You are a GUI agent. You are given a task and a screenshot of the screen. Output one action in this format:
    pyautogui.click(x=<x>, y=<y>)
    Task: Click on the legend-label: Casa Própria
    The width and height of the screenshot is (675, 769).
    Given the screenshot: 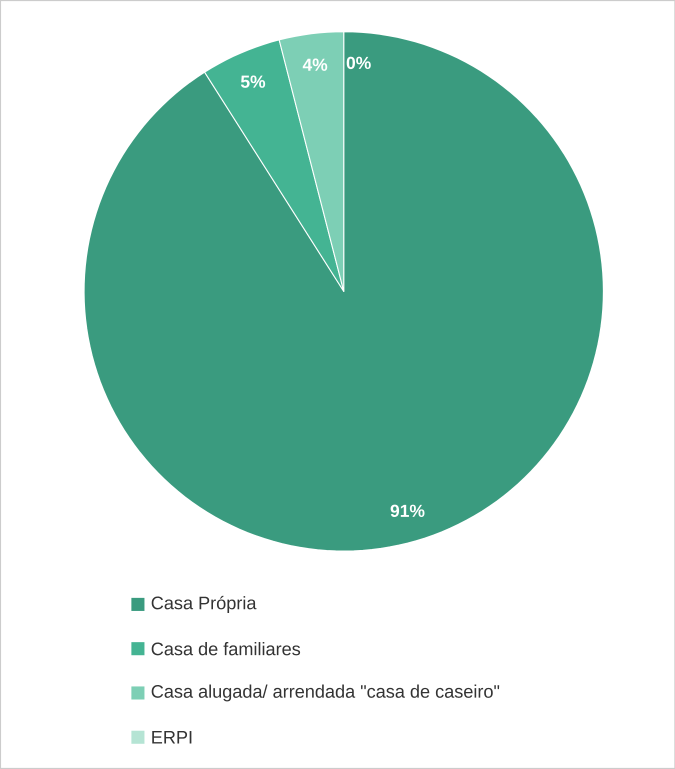 What is the action you would take?
    pyautogui.click(x=204, y=604)
    